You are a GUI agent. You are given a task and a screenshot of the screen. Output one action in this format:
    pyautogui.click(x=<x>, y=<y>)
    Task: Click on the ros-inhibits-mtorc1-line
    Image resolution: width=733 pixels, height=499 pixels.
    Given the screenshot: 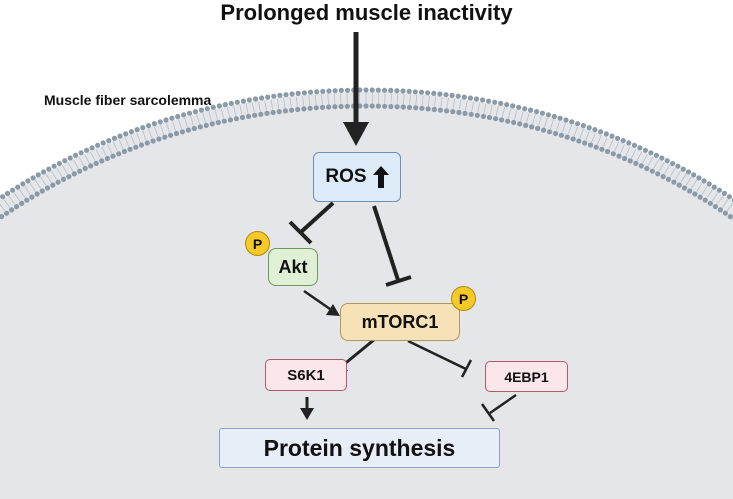 What is the action you would take?
    pyautogui.click(x=386, y=243)
    